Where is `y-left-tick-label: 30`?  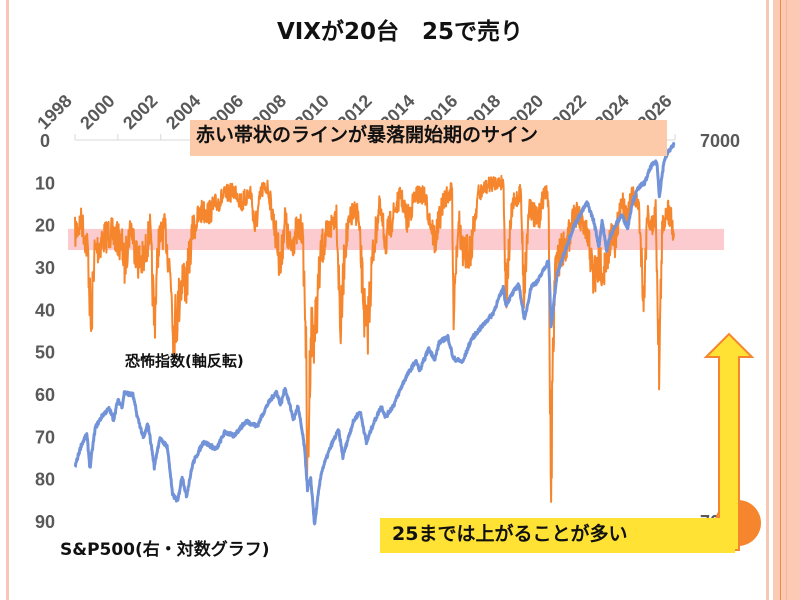 y-left-tick-label: 30 is located at coordinates (45, 268).